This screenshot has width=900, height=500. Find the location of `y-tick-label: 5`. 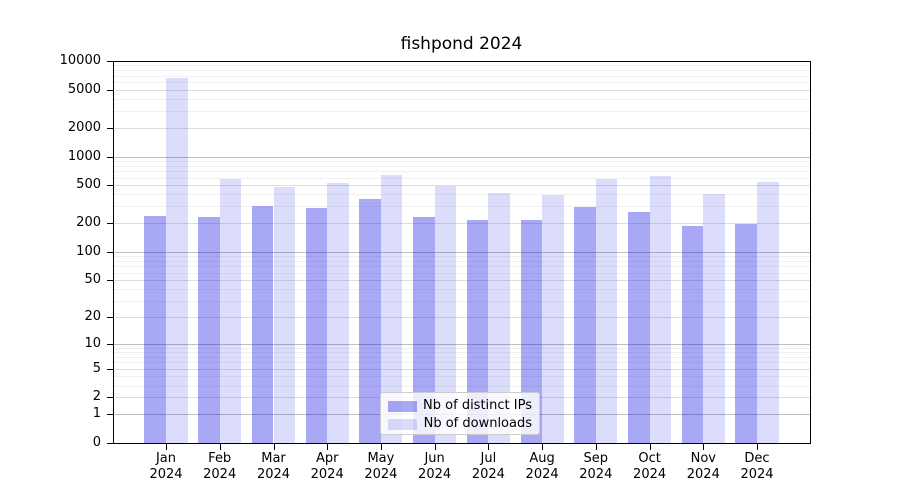

y-tick-label: 5 is located at coordinates (96, 368).